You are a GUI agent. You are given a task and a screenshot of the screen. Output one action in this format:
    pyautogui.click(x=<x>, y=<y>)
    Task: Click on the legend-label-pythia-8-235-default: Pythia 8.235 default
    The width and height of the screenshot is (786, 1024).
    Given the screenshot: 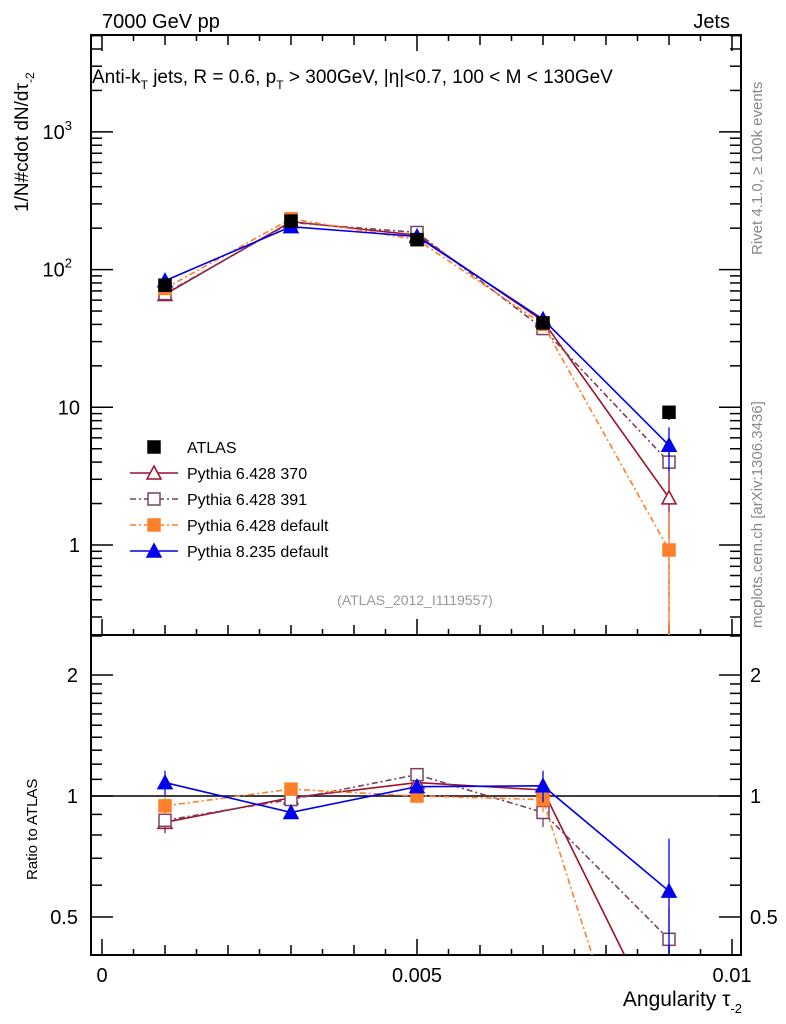 What is the action you would take?
    pyautogui.click(x=258, y=552)
    